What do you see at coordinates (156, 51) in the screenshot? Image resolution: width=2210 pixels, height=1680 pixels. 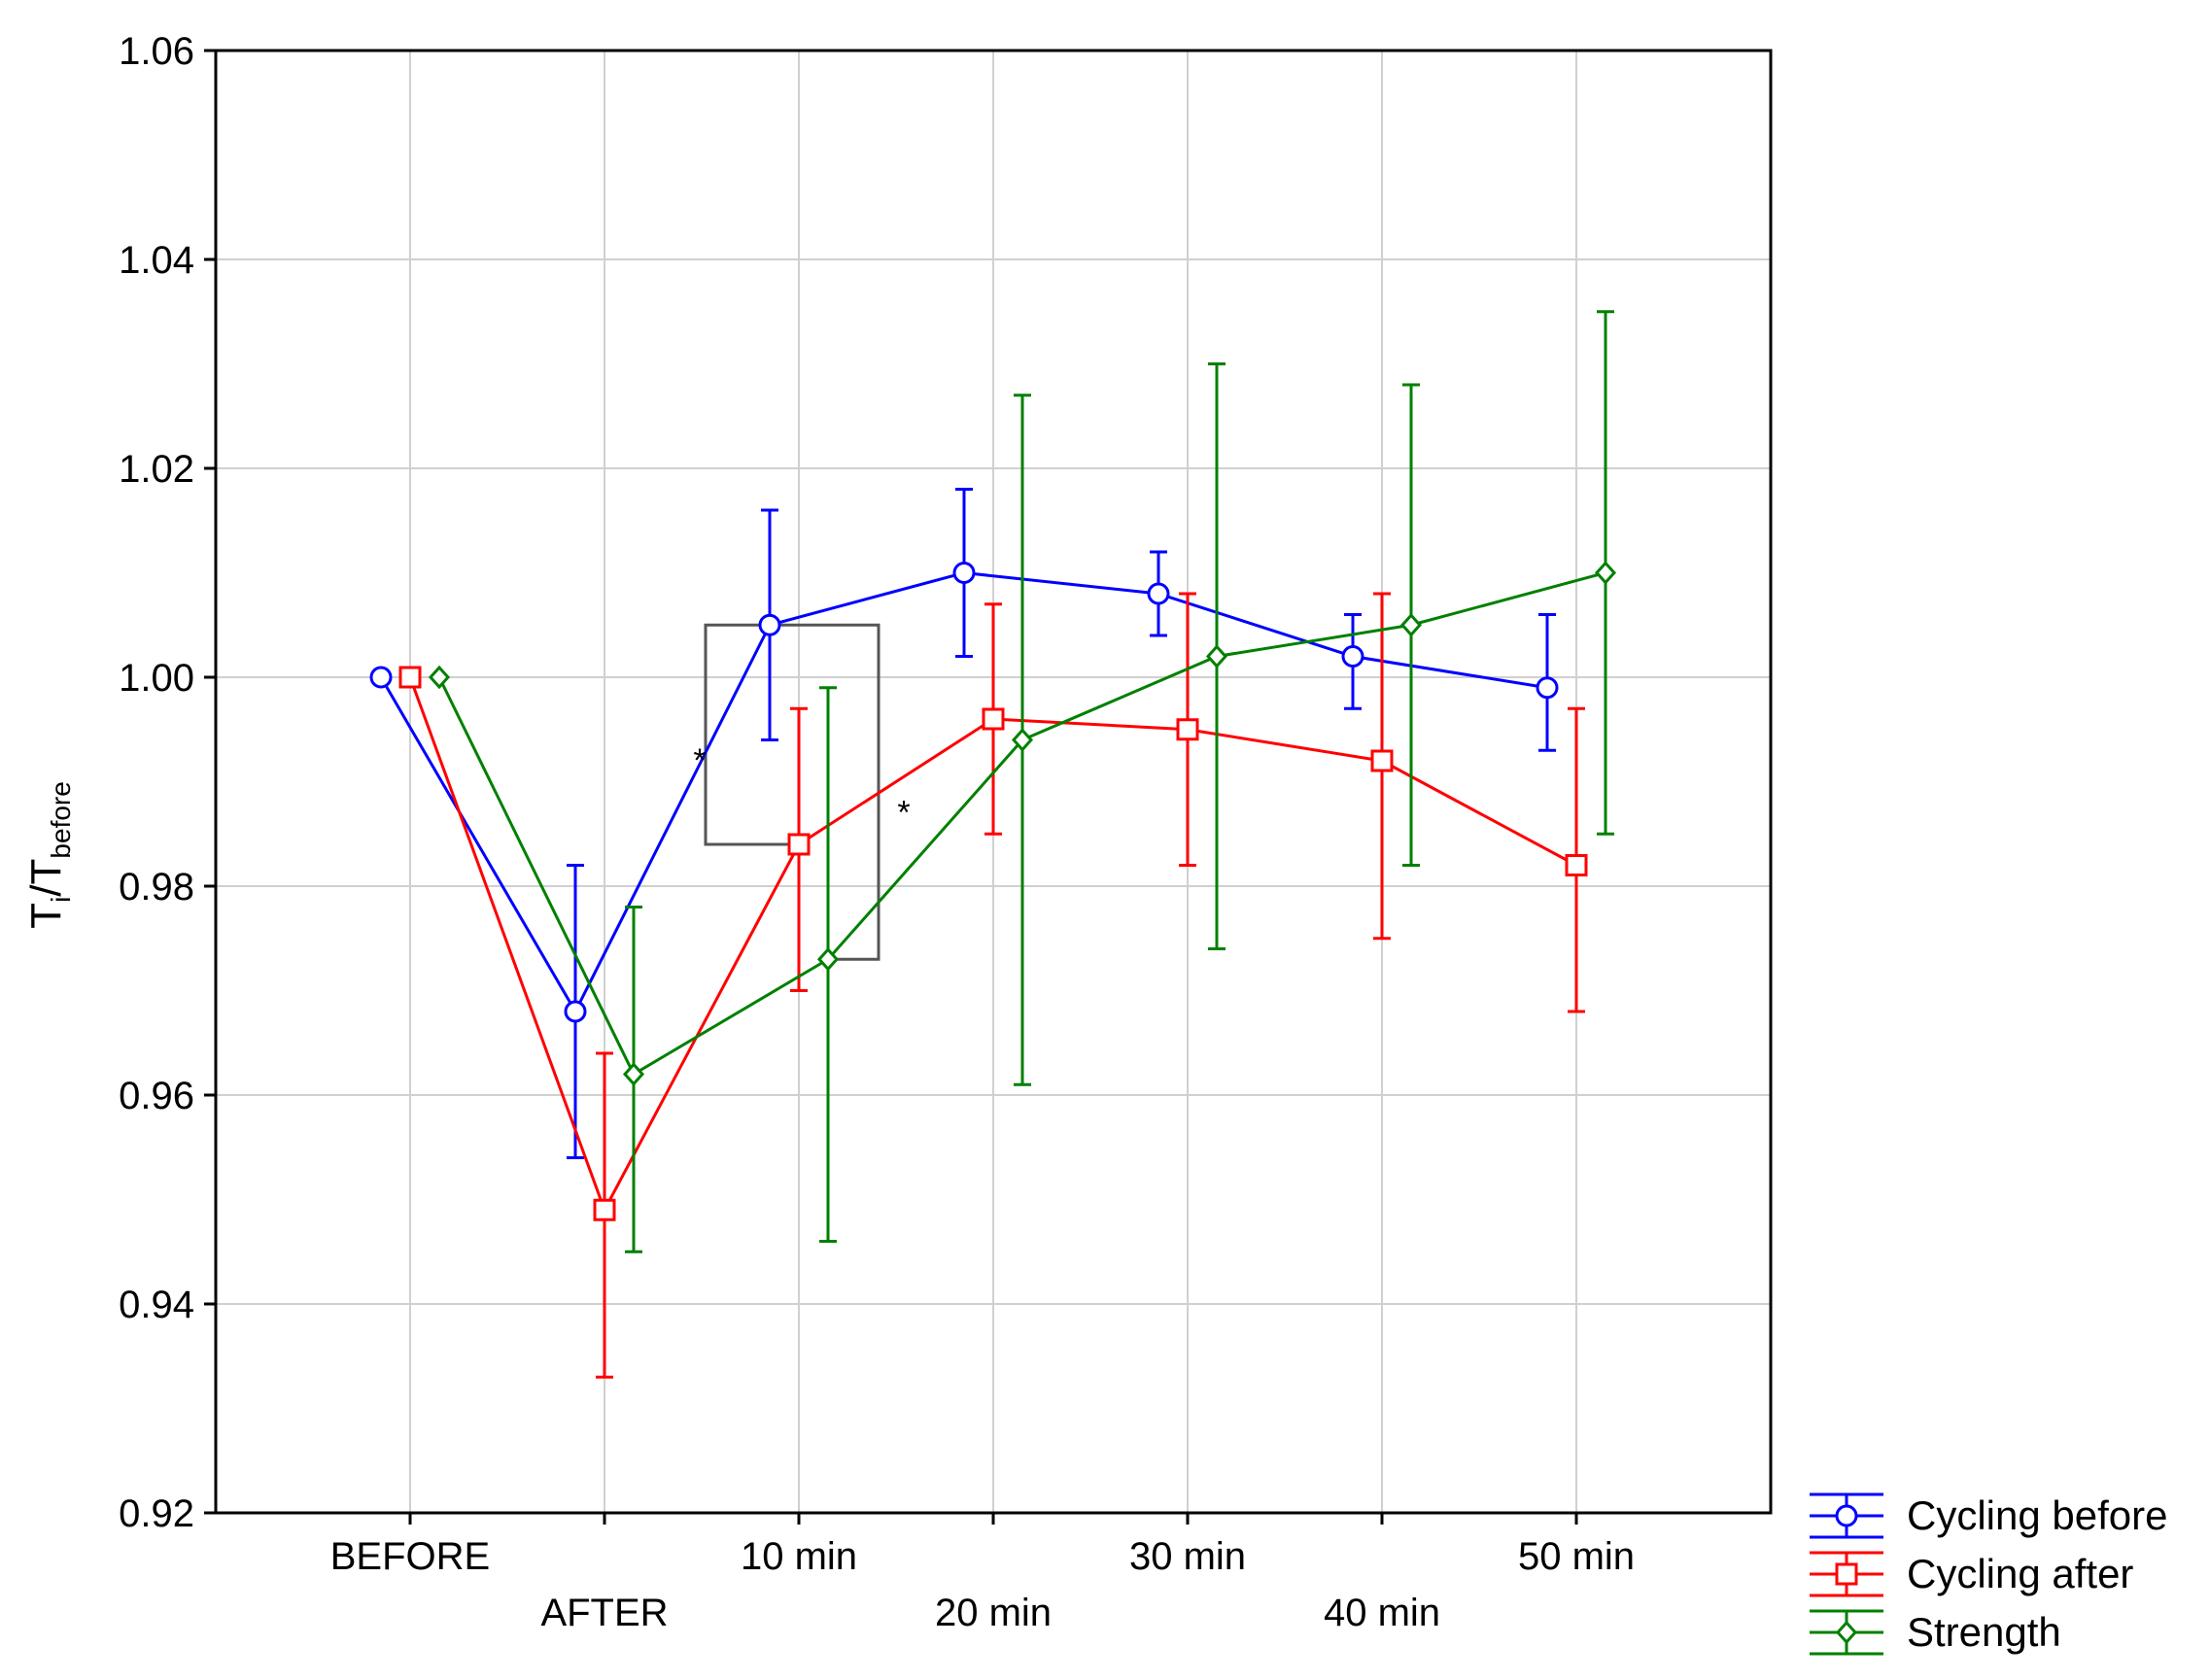 I see `y-tick-label: 1.06` at bounding box center [156, 51].